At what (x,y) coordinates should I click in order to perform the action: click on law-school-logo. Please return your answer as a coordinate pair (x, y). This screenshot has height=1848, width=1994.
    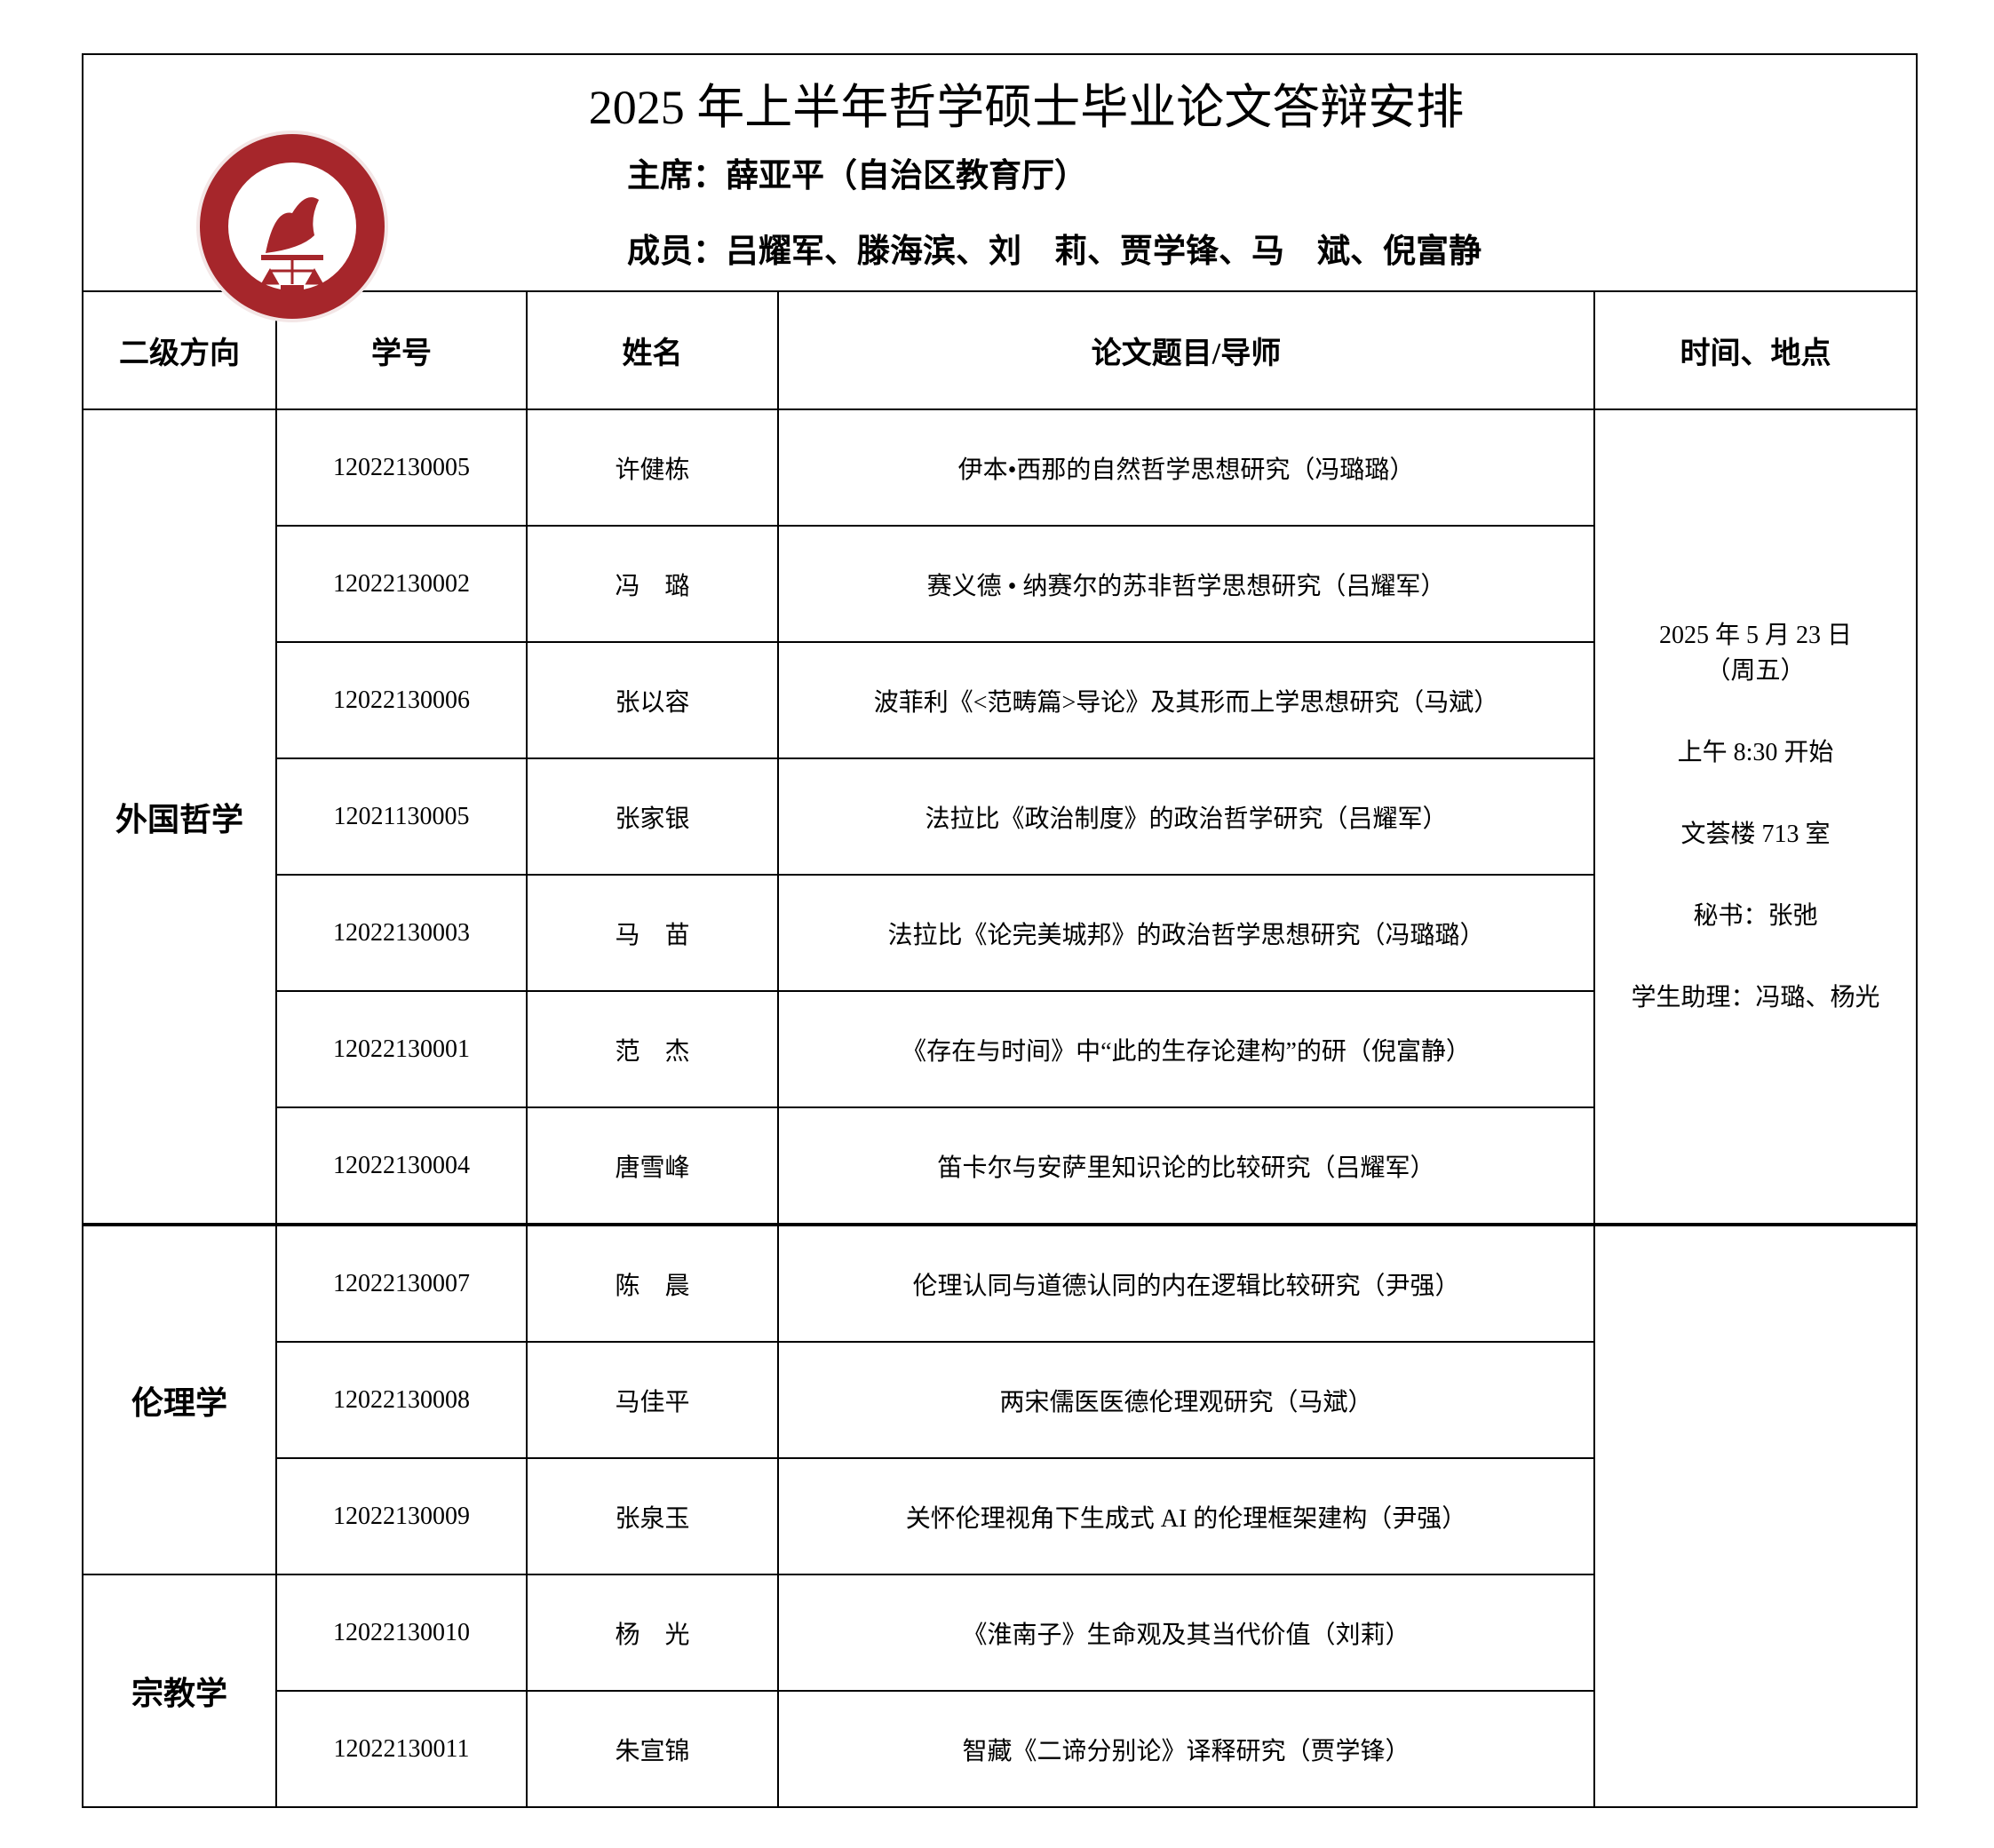
    Looking at the image, I should click on (292, 226).